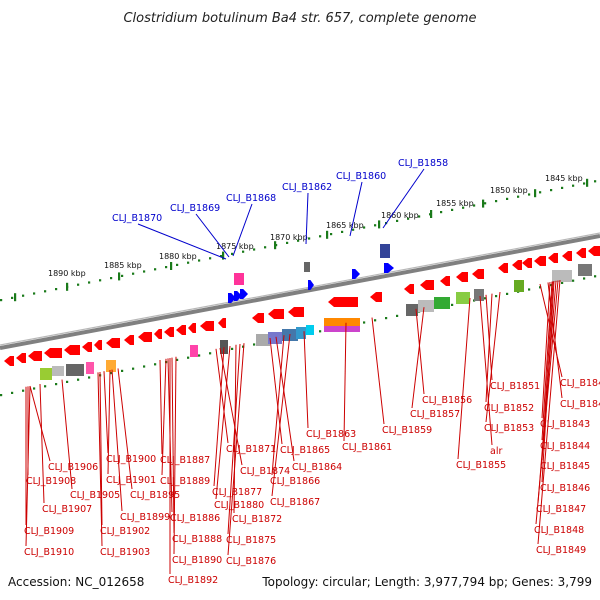 This screenshot has width=600, height=600. I want to click on accession-text: Accession: NC_012658, so click(76, 582).